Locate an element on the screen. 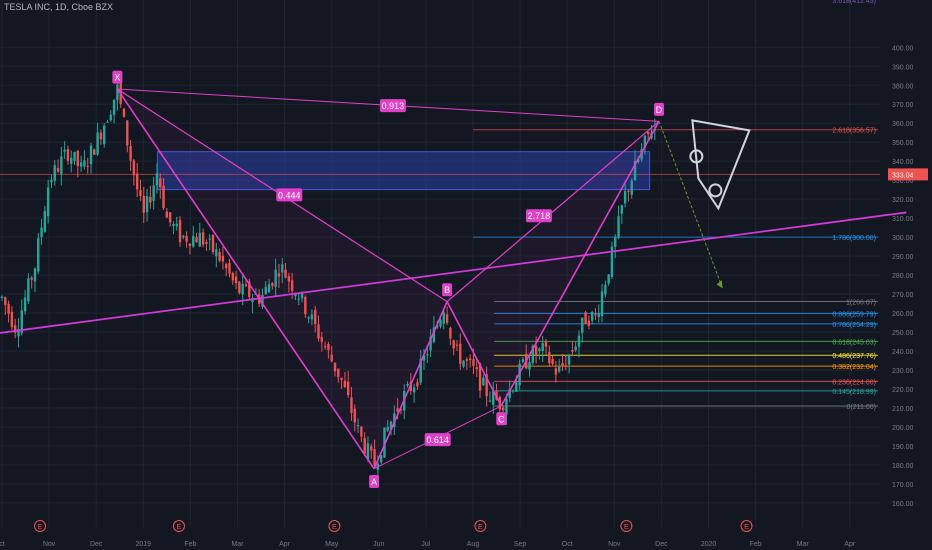  price-tick: 310.00 is located at coordinates (903, 219).